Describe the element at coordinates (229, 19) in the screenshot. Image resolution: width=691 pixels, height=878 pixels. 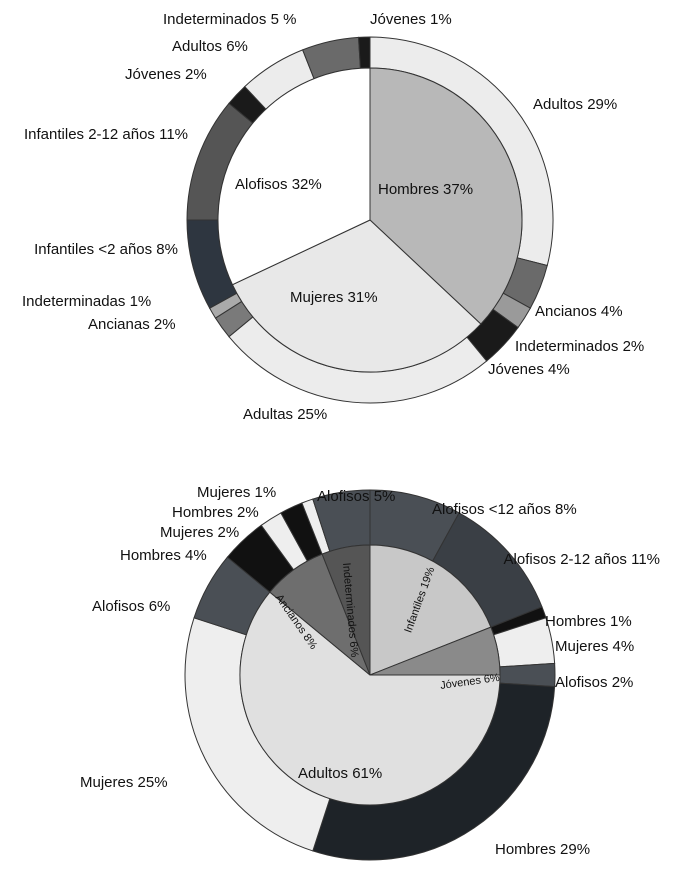
I see `outer-label: Indeterminados 5 %` at that location.